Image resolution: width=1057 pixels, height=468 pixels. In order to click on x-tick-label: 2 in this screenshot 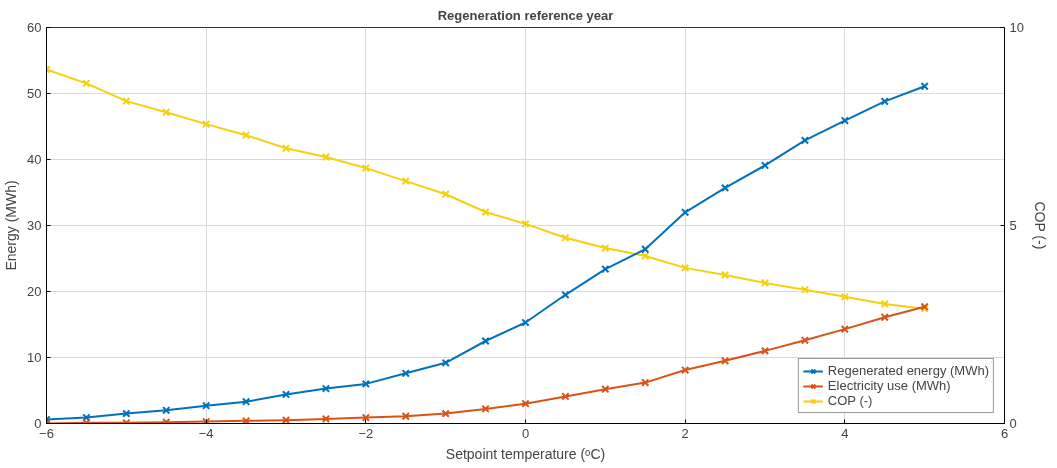, I will do `click(685, 433)`.